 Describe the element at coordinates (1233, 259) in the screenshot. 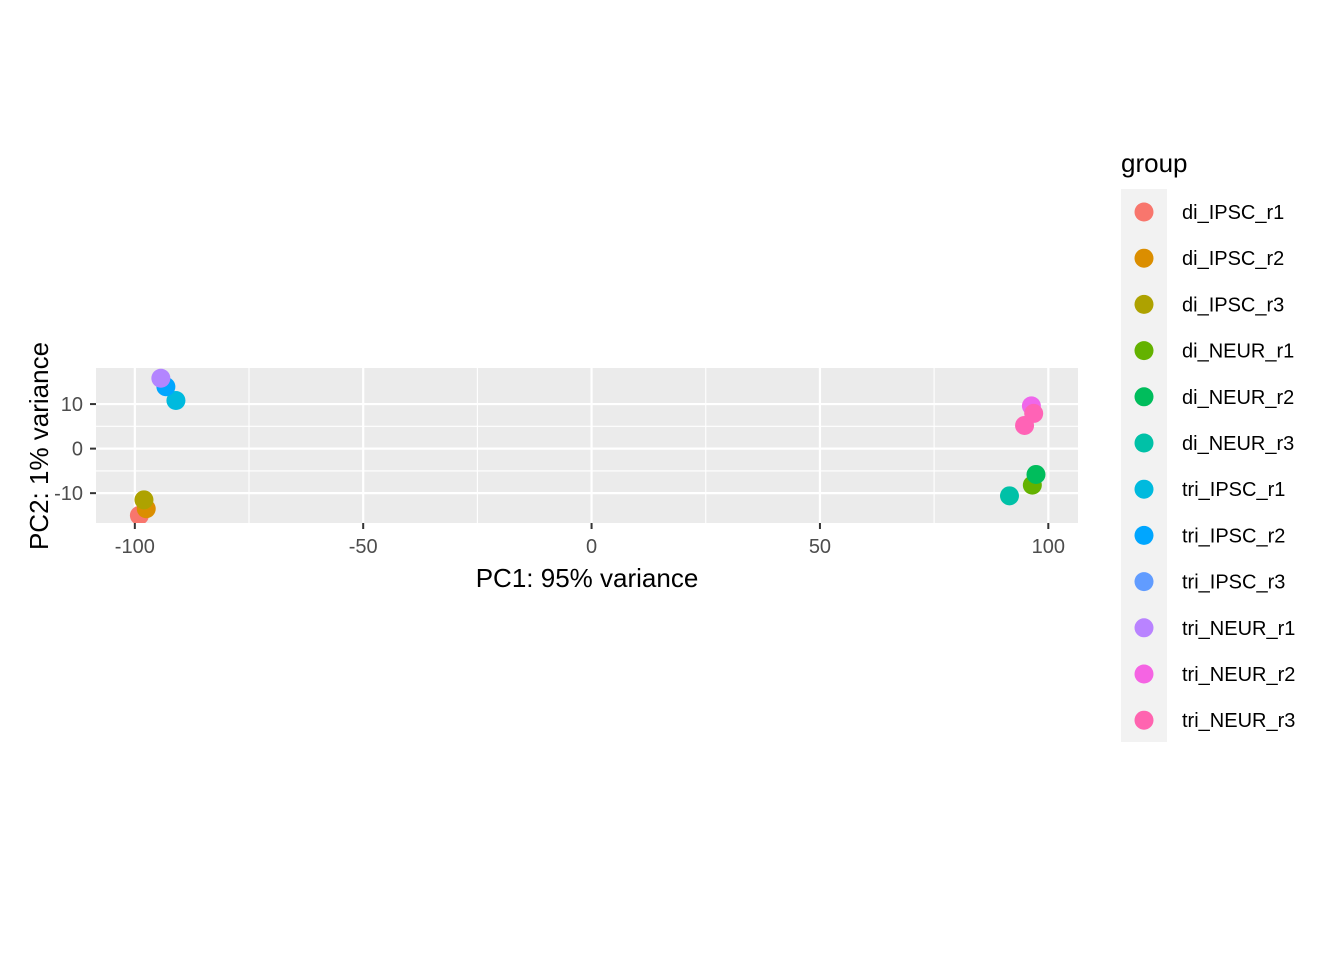

I see `legend-label: di_IPSC_r2` at that location.